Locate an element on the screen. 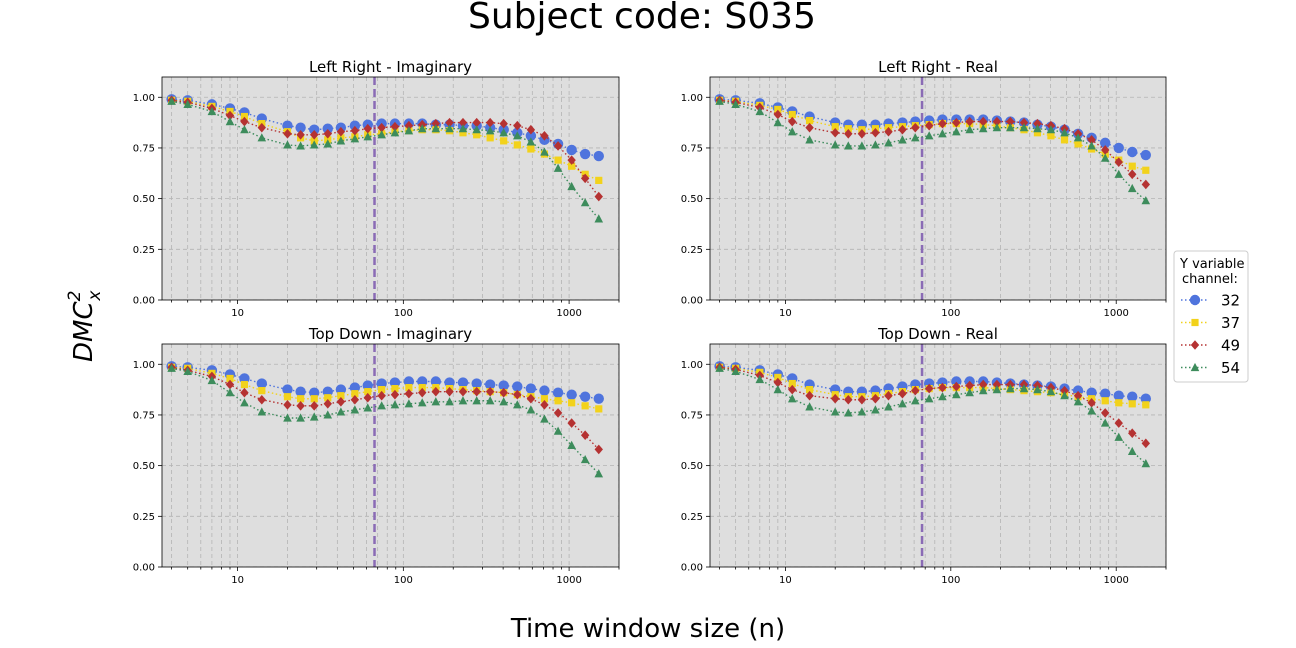  legend-title-line2: channel: is located at coordinates (1210, 279).